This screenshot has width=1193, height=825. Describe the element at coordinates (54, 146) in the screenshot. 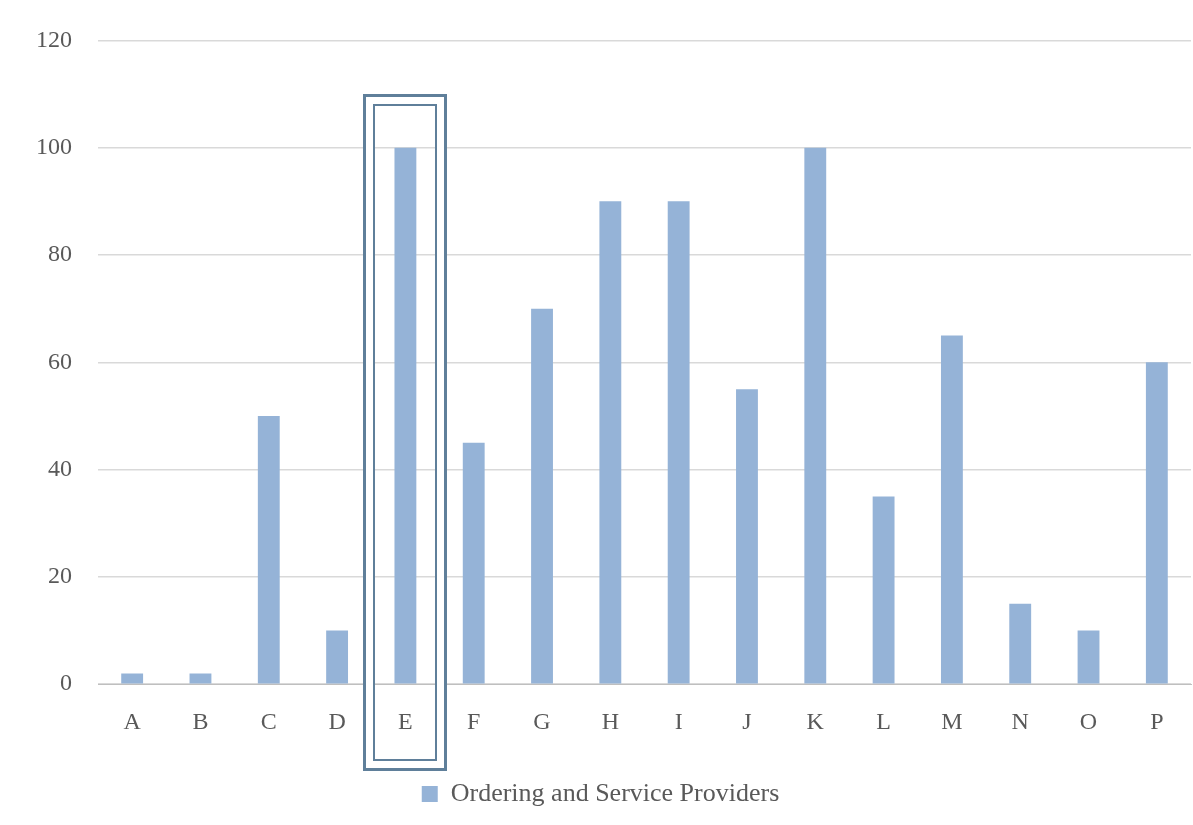

I see `y-tick-label: 100` at that location.